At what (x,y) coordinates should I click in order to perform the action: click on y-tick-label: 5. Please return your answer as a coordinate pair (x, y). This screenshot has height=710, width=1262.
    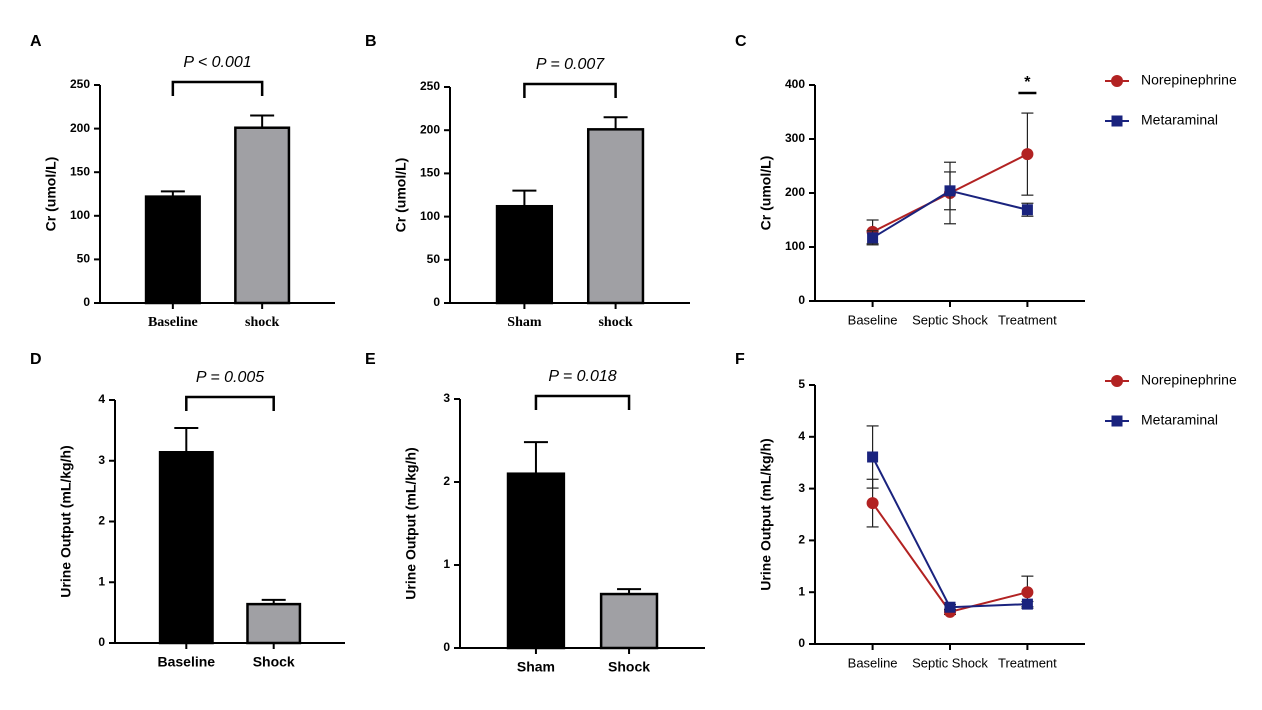
    Looking at the image, I should click on (801, 384).